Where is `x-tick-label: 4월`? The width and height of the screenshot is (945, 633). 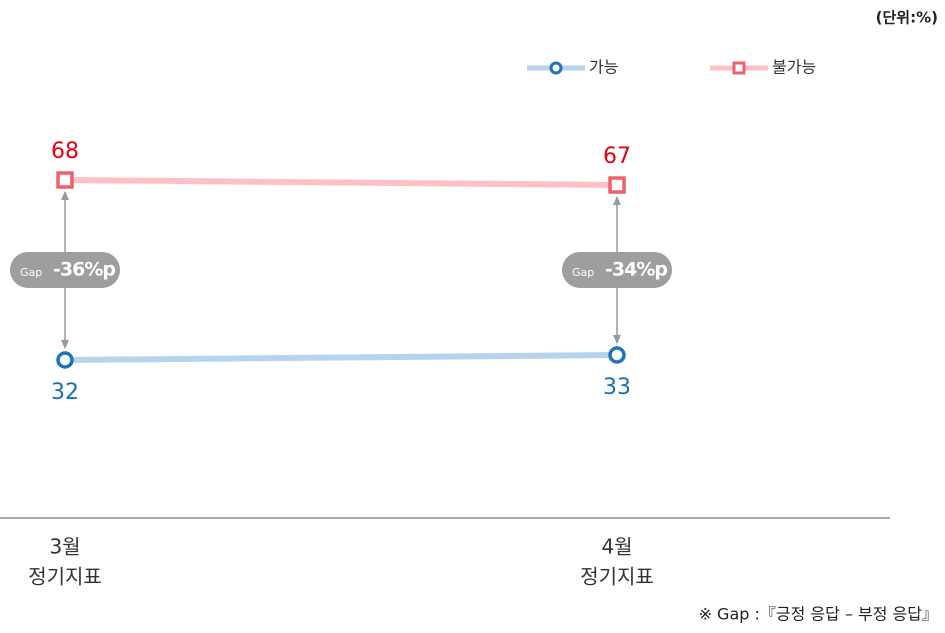 x-tick-label: 4월 is located at coordinates (616, 547).